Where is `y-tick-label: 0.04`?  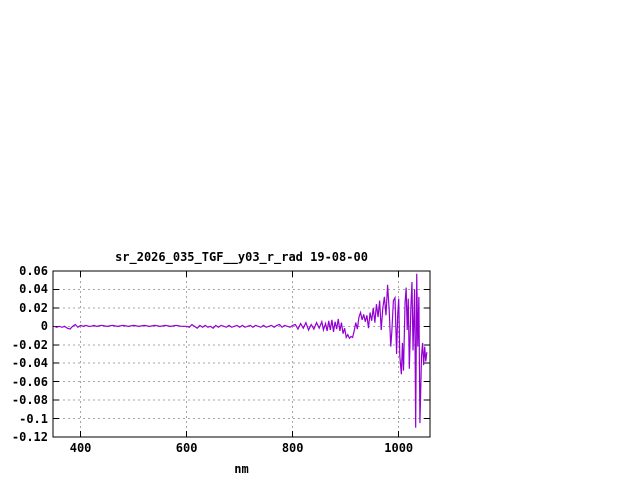 y-tick-label: 0.04 is located at coordinates (33, 289).